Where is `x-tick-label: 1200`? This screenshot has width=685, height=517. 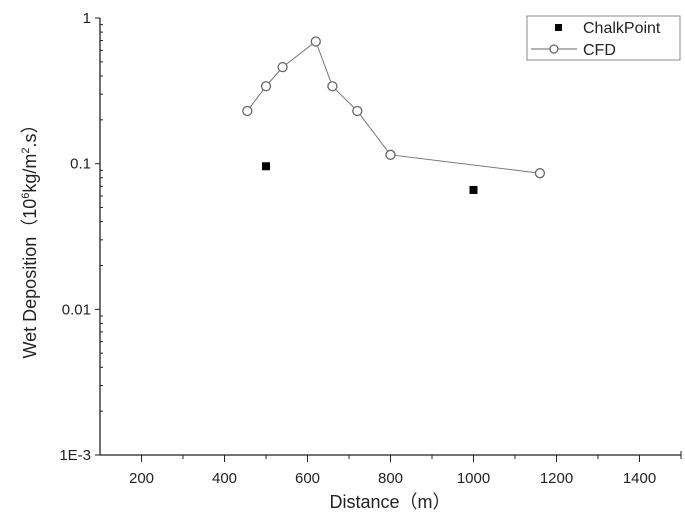
x-tick-label: 1200 is located at coordinates (556, 478).